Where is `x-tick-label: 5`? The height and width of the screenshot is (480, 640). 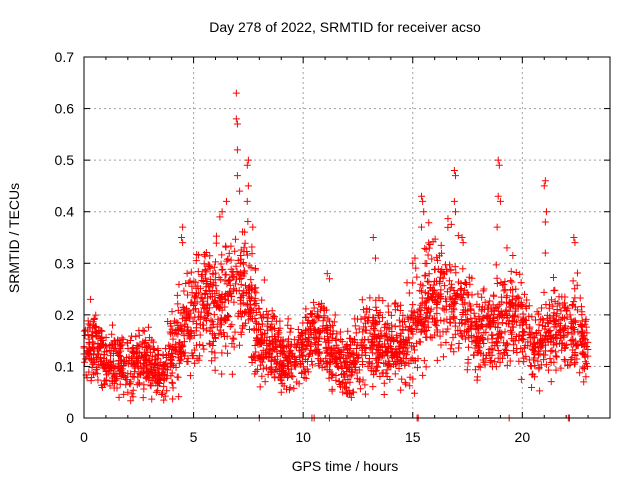
x-tick-label: 5 is located at coordinates (194, 437).